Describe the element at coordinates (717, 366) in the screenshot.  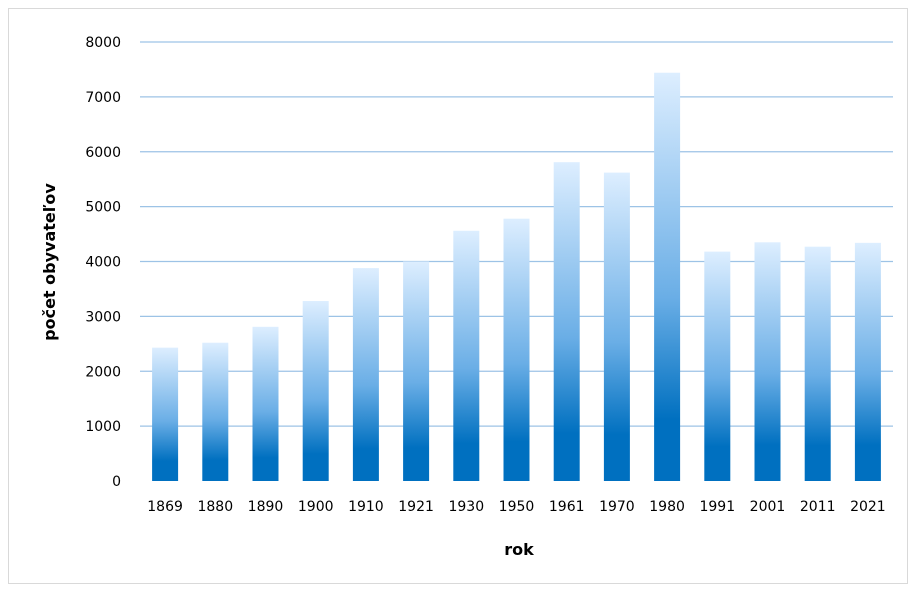
I see `bar-1991` at that location.